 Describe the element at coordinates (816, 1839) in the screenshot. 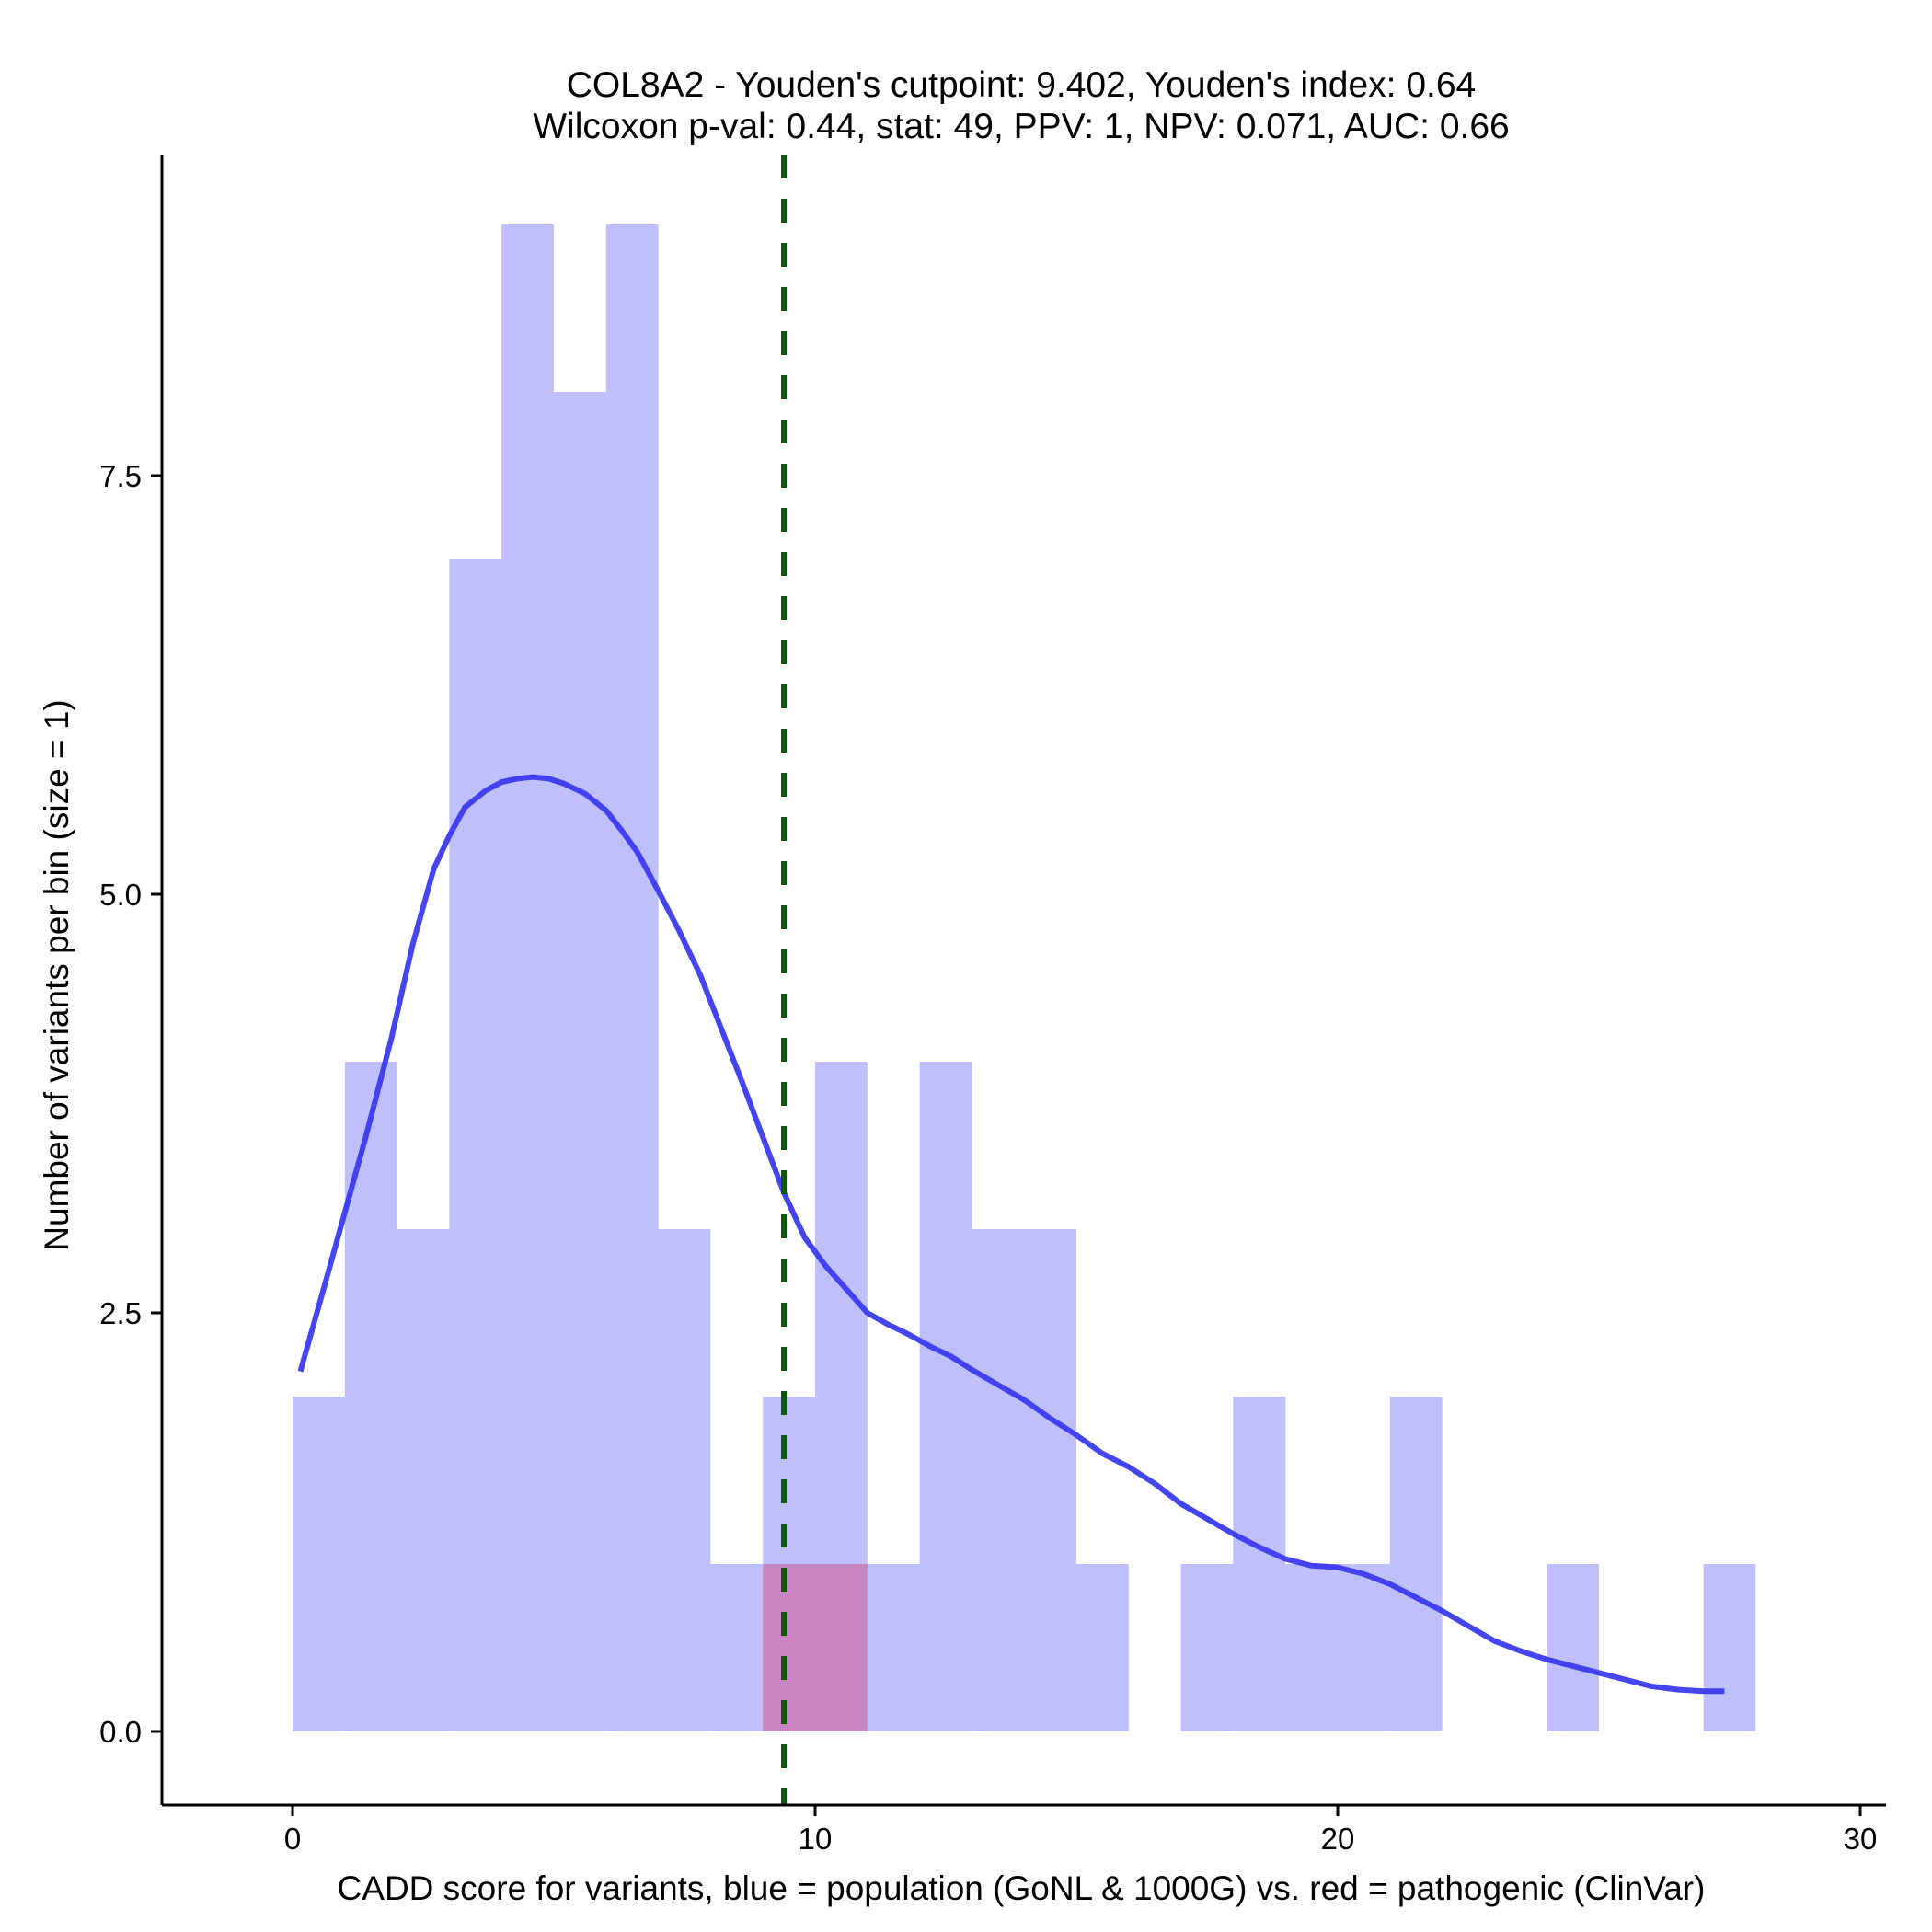

I see `x-tick-label: 10` at that location.